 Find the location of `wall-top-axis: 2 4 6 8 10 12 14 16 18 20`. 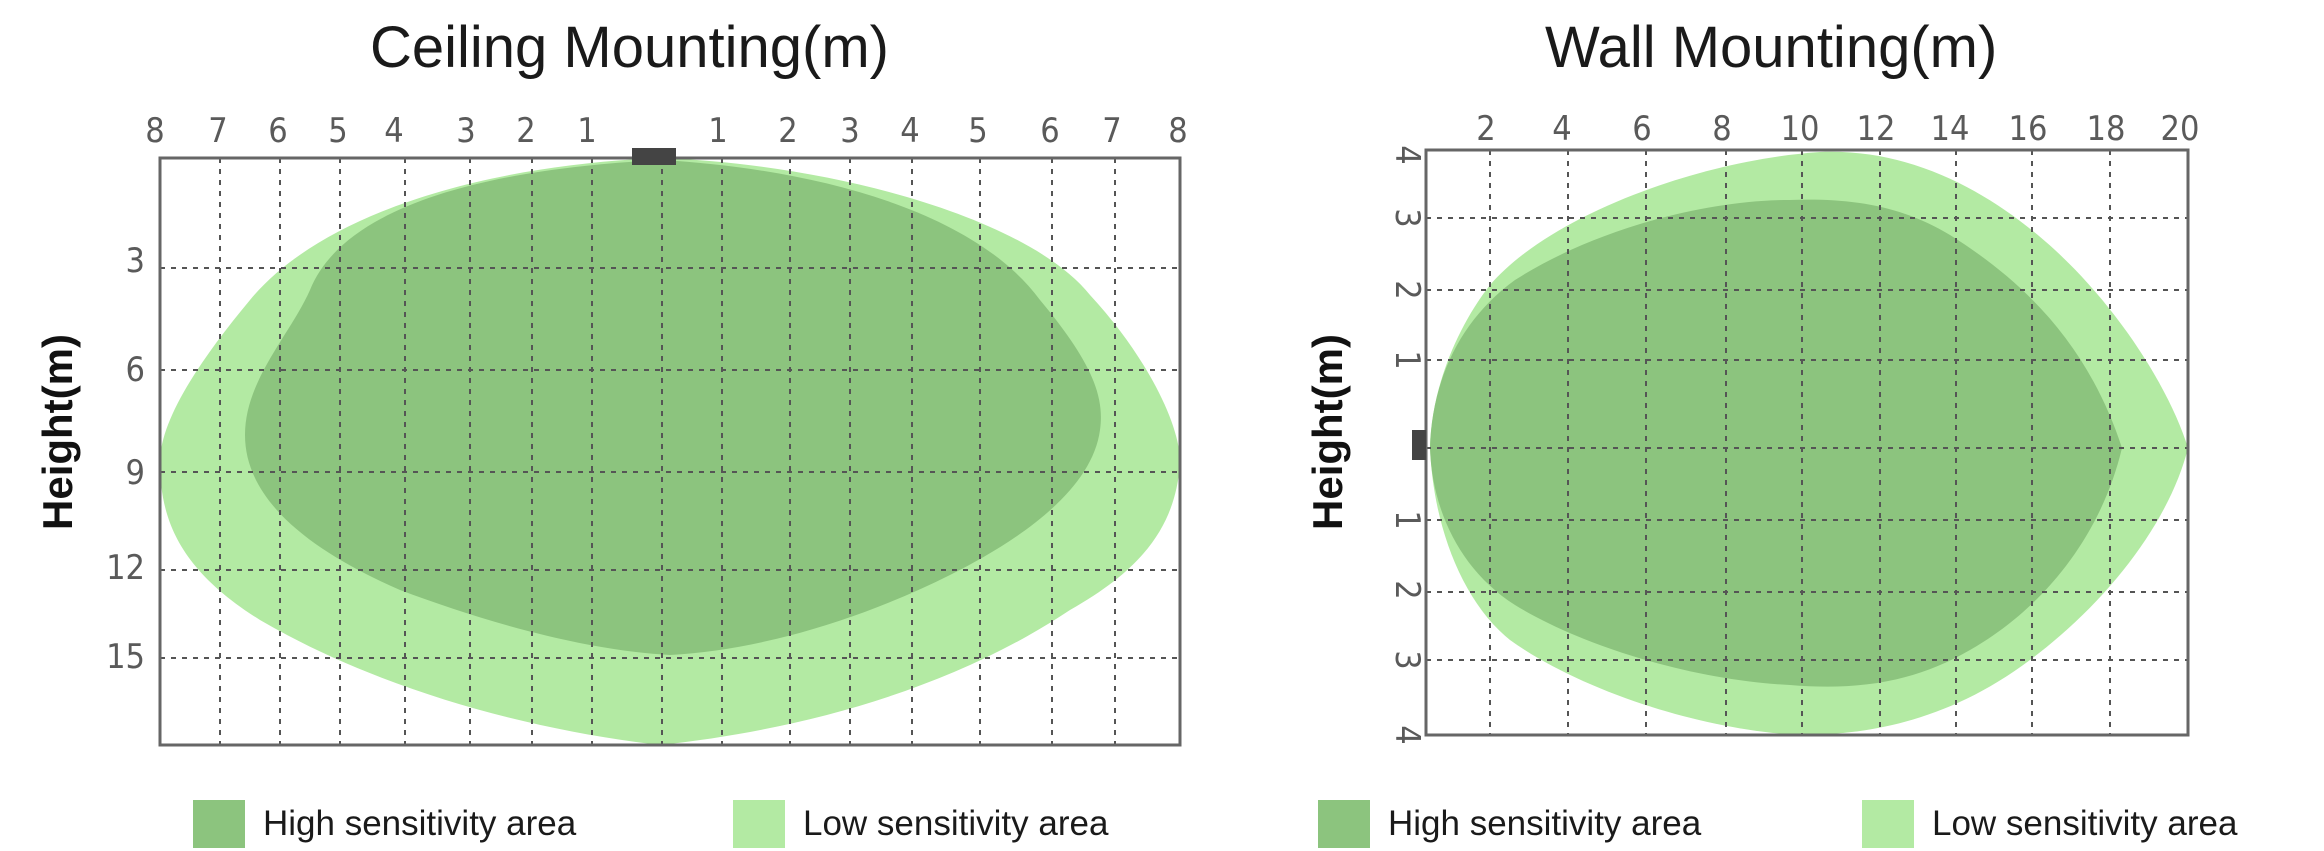

wall-top-axis: 2 4 6 8 10 12 14 16 18 20 is located at coordinates (1837, 129).